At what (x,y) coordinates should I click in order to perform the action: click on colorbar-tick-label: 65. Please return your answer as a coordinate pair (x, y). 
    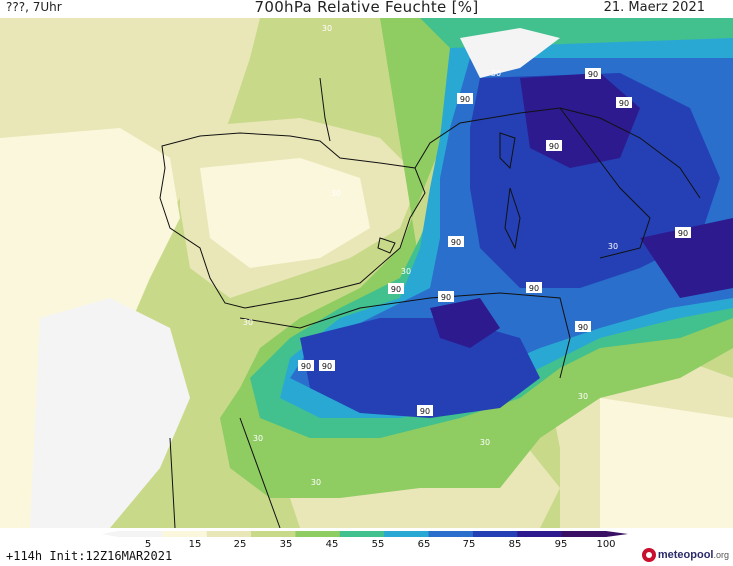
    Looking at the image, I should click on (424, 544).